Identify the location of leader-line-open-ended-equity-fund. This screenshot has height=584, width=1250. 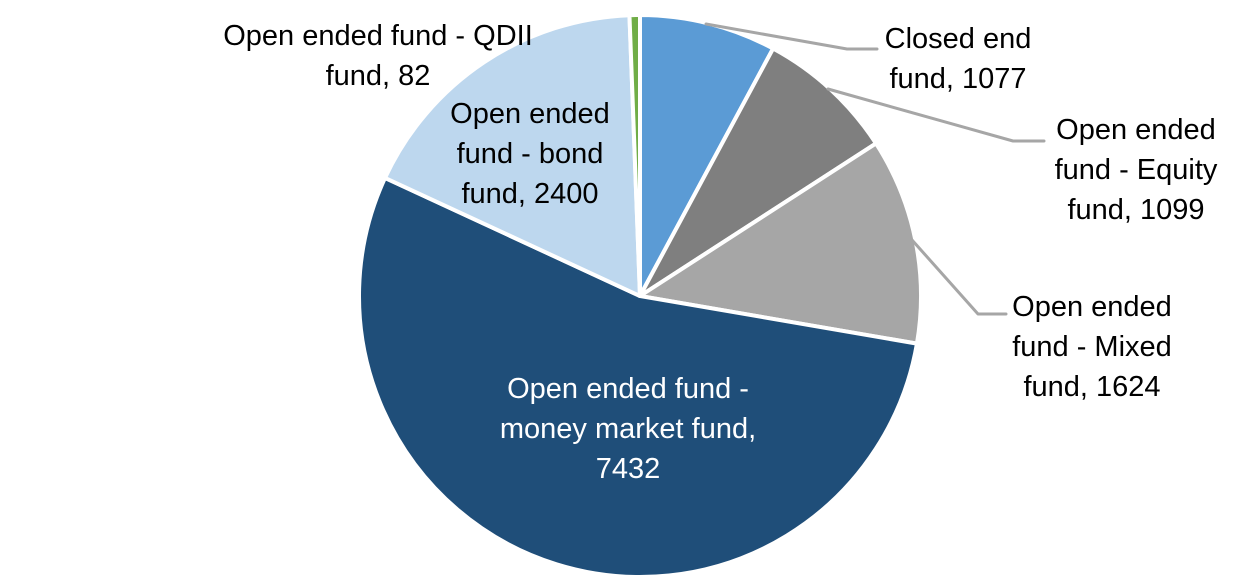
(936, 115).